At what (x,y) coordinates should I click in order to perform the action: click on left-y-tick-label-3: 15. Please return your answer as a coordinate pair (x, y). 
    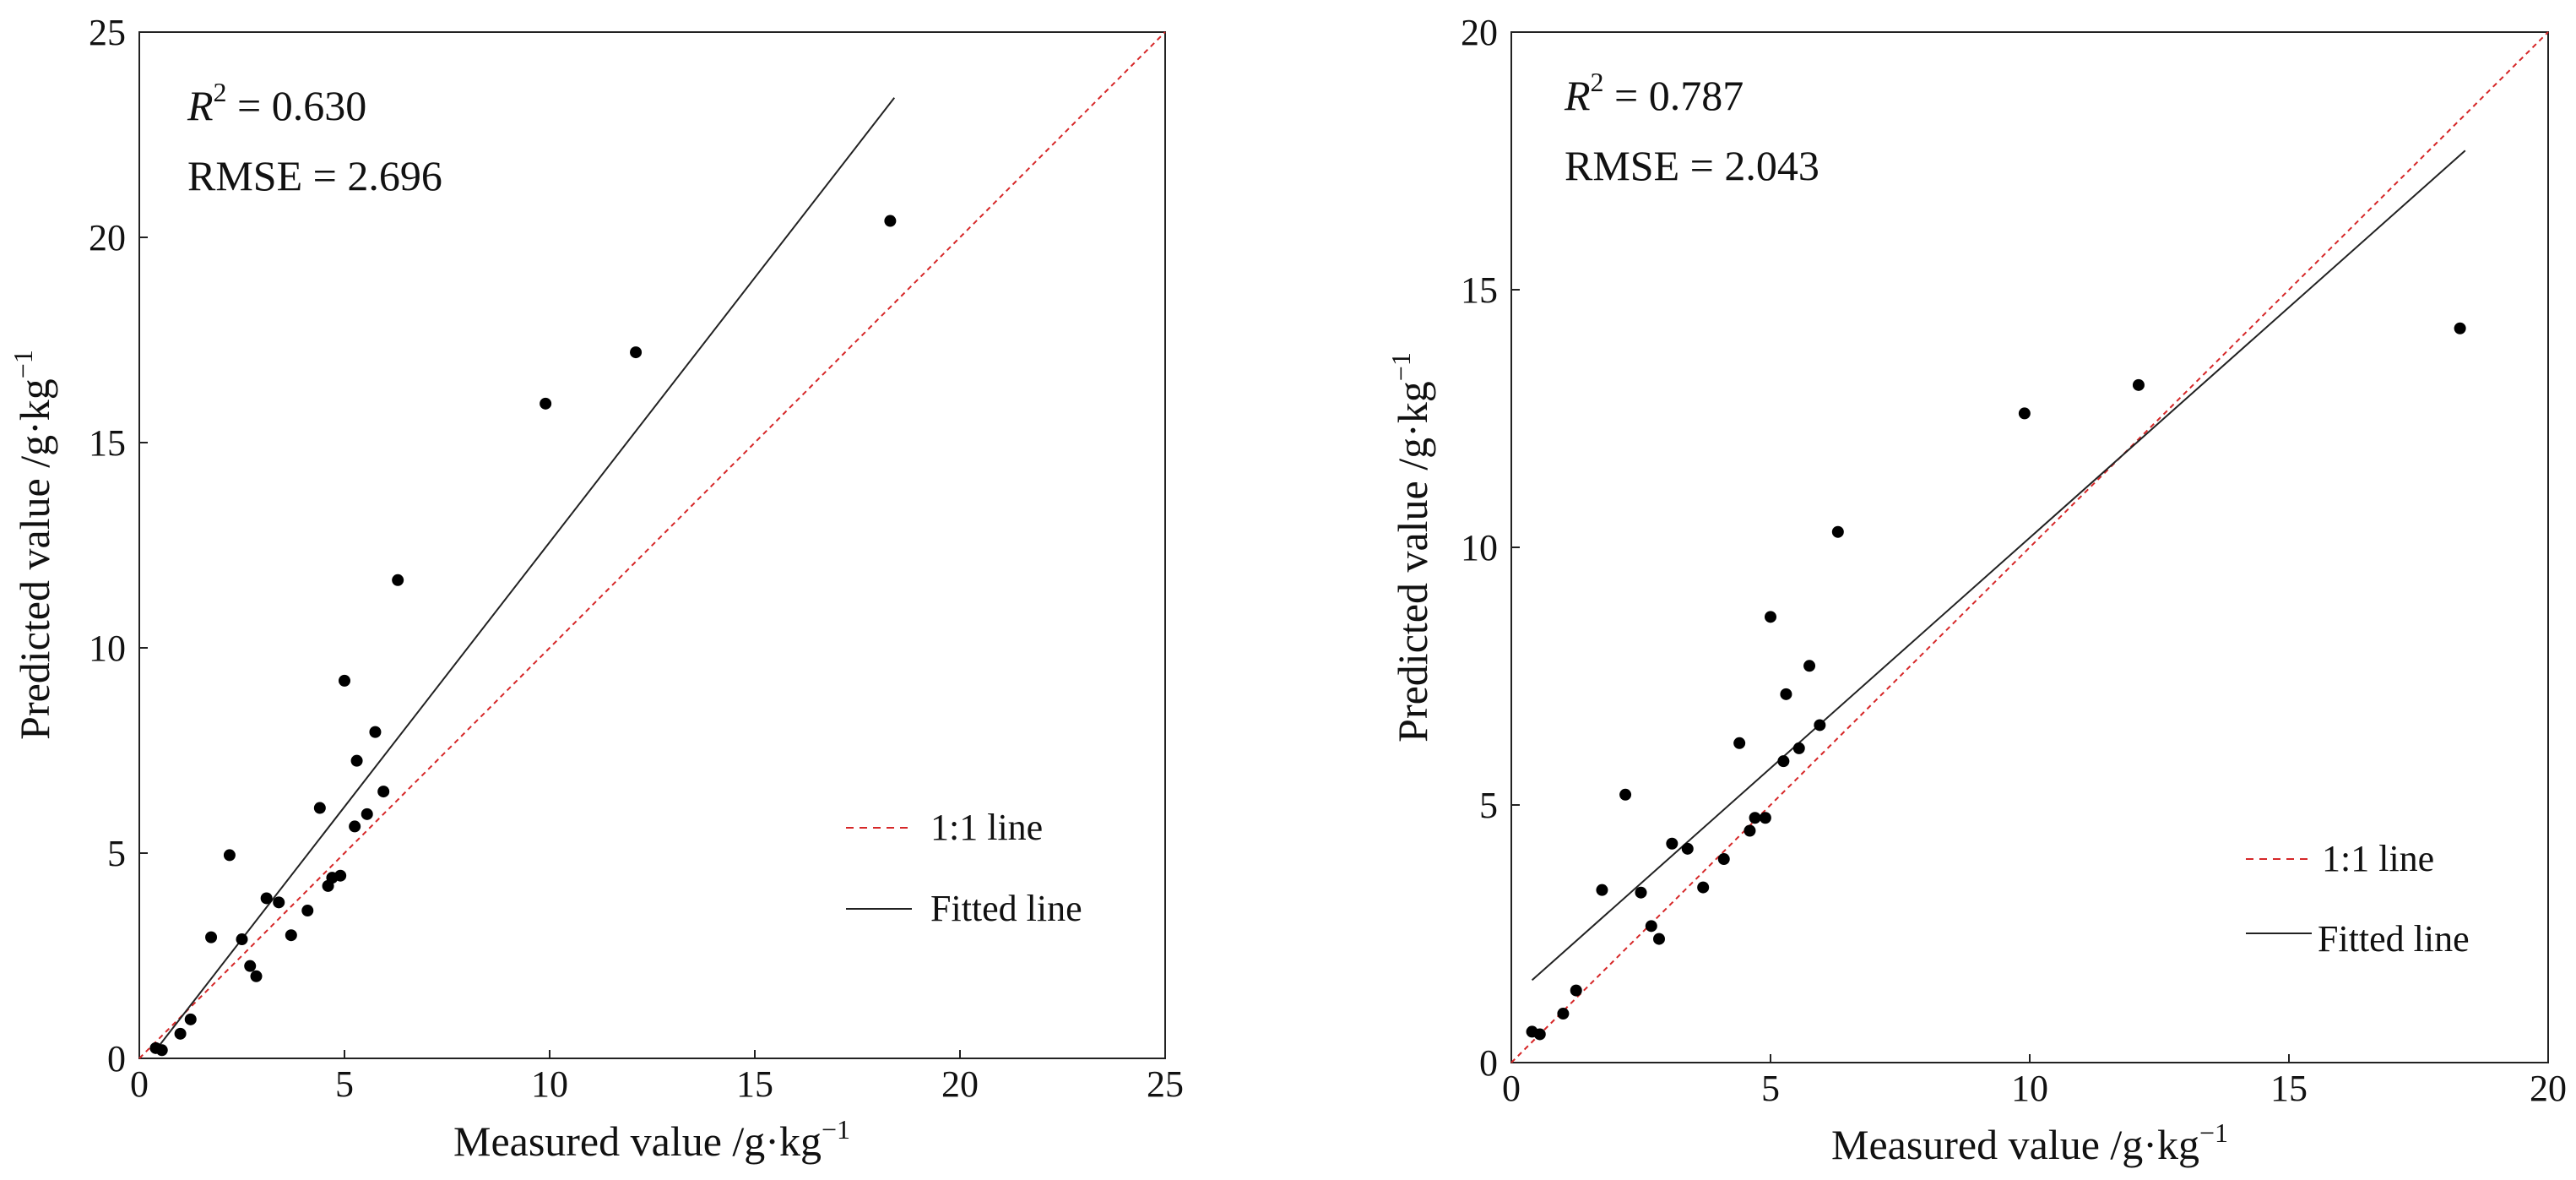
    Looking at the image, I should click on (107, 443).